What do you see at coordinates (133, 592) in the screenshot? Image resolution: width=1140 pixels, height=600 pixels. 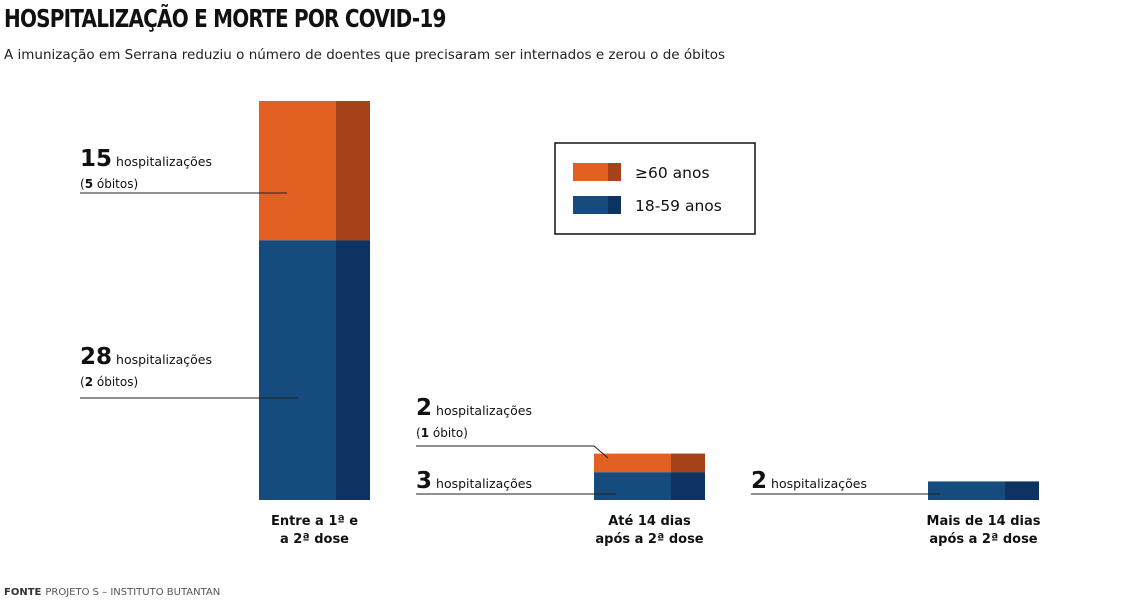 I see `source-text: PROJETO S – INSTITUTO BUTANTAN` at bounding box center [133, 592].